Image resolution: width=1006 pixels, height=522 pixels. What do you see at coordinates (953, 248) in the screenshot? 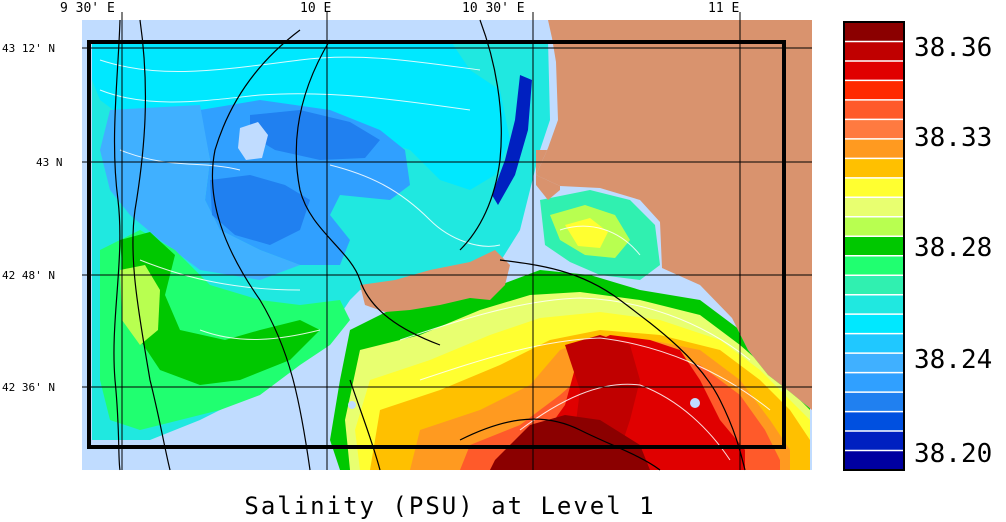
I see `colorbar-tick-label: 38.28` at bounding box center [953, 248].